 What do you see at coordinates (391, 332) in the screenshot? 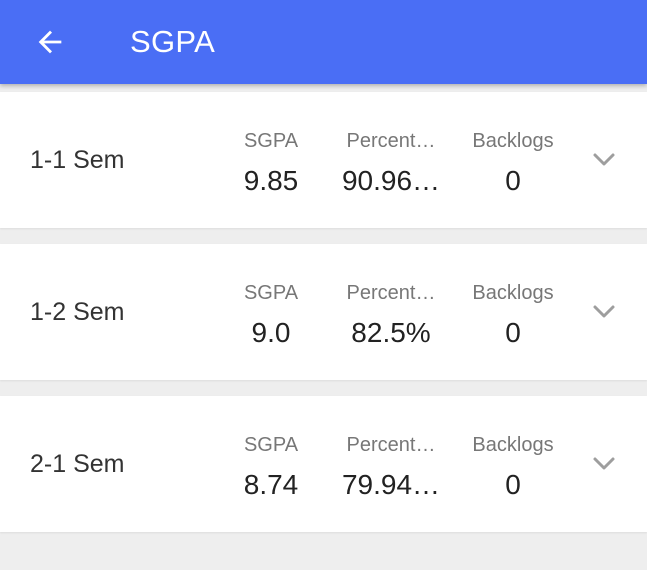
I see `percentage-value: 82.5%` at bounding box center [391, 332].